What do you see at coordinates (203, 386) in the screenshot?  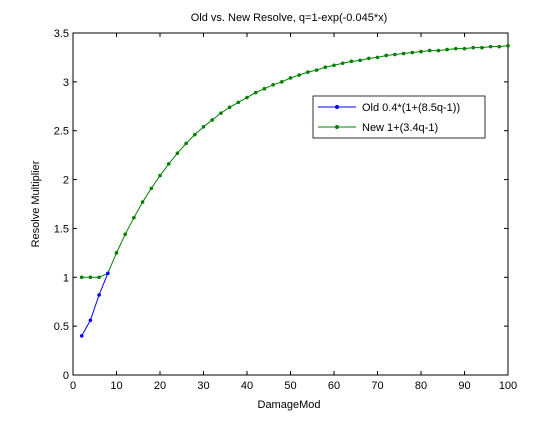 I see `x-tick-label: 30` at bounding box center [203, 386].